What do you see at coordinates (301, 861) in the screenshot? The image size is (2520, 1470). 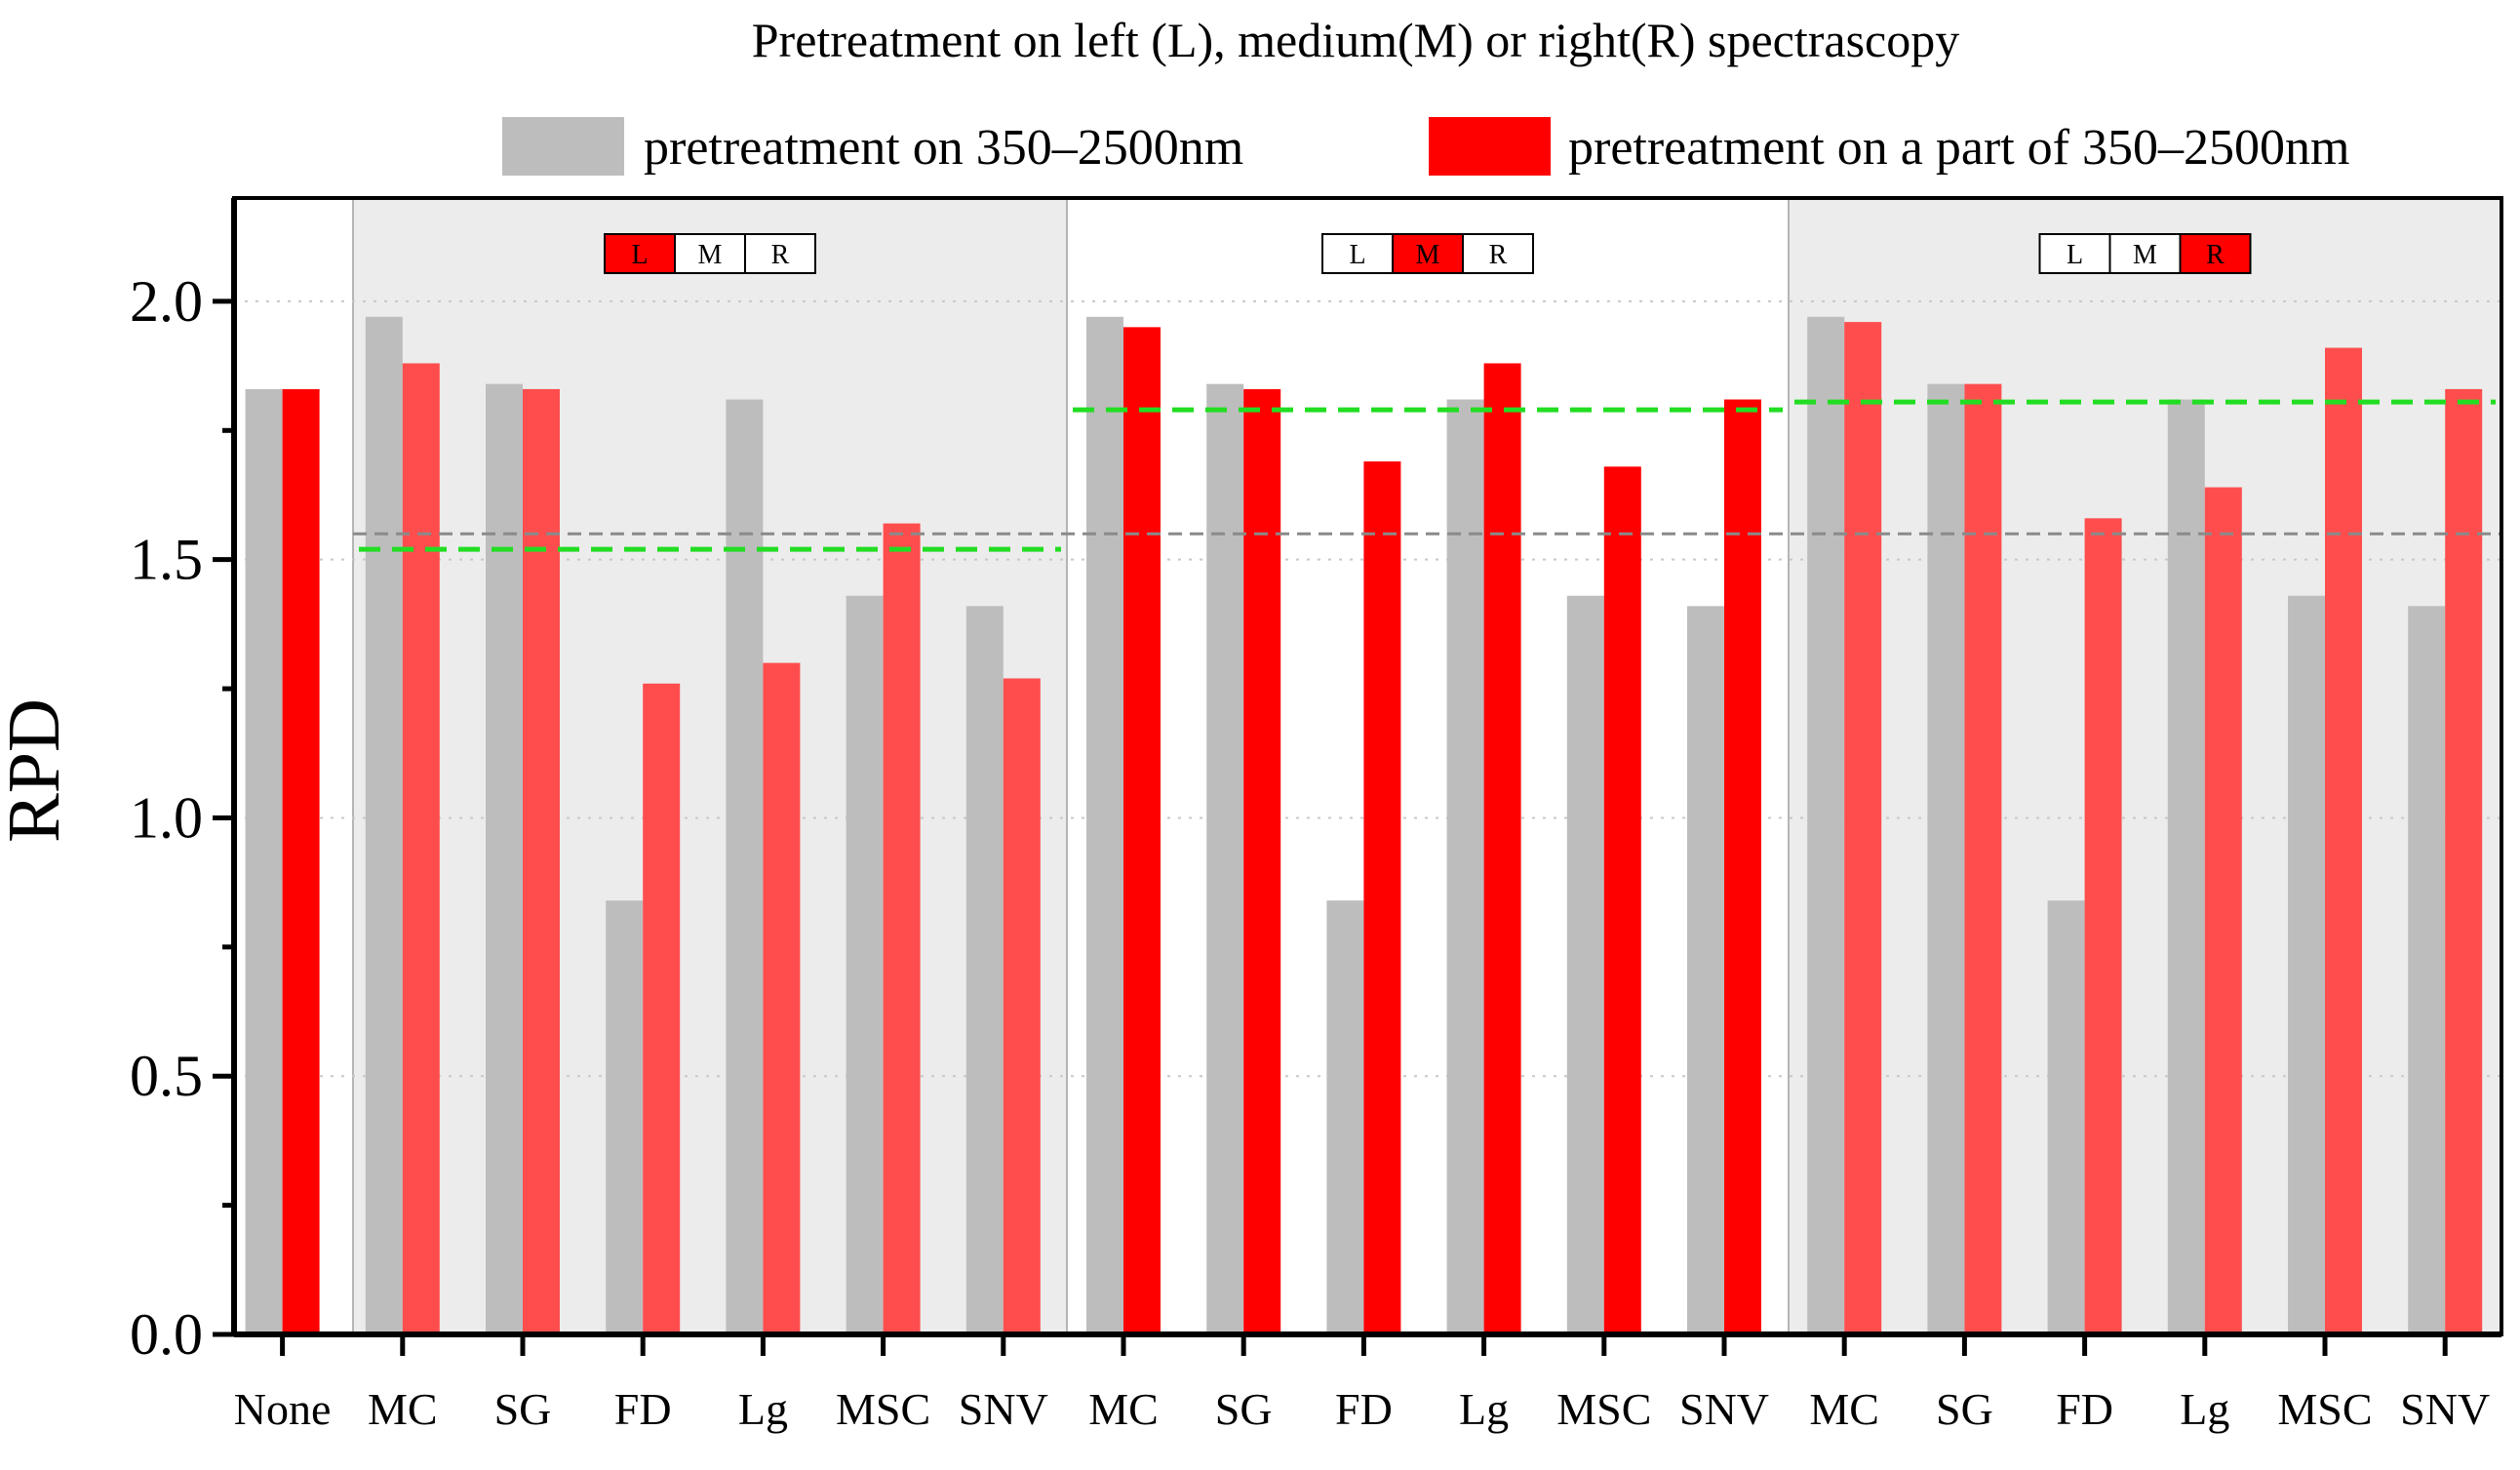 I see `bar-red-none` at bounding box center [301, 861].